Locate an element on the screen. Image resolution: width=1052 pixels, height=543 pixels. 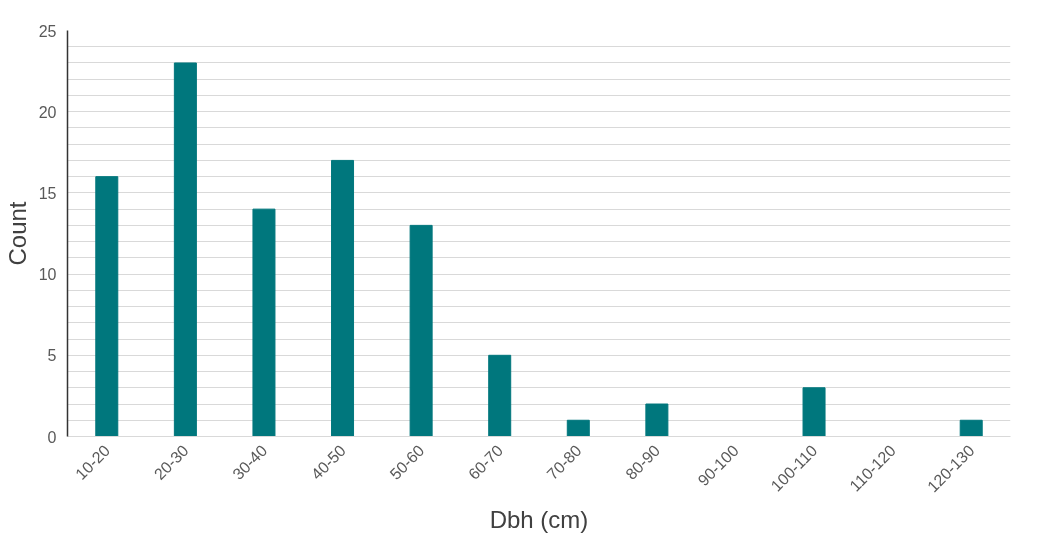
y-axis-title: Count is located at coordinates (17, 233).